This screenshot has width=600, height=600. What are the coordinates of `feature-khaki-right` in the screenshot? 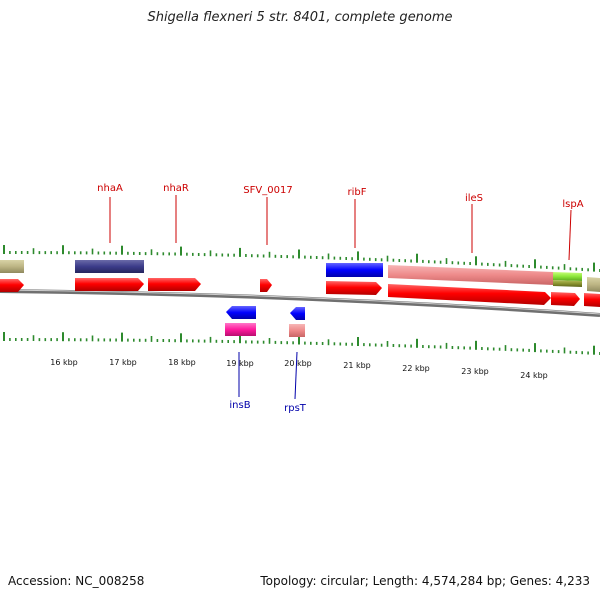 It's located at (593, 284).